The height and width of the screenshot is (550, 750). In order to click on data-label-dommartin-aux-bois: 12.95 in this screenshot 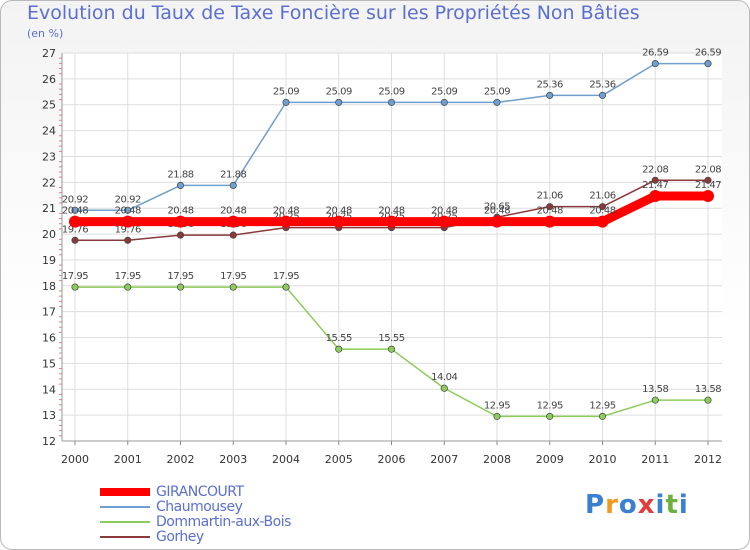, I will do `click(602, 405)`.